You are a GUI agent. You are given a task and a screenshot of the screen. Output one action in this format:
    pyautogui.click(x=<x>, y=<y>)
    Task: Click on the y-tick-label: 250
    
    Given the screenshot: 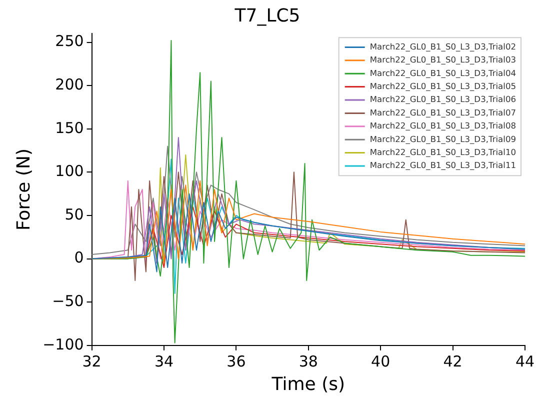 What is the action you would take?
    pyautogui.click(x=69, y=41)
    